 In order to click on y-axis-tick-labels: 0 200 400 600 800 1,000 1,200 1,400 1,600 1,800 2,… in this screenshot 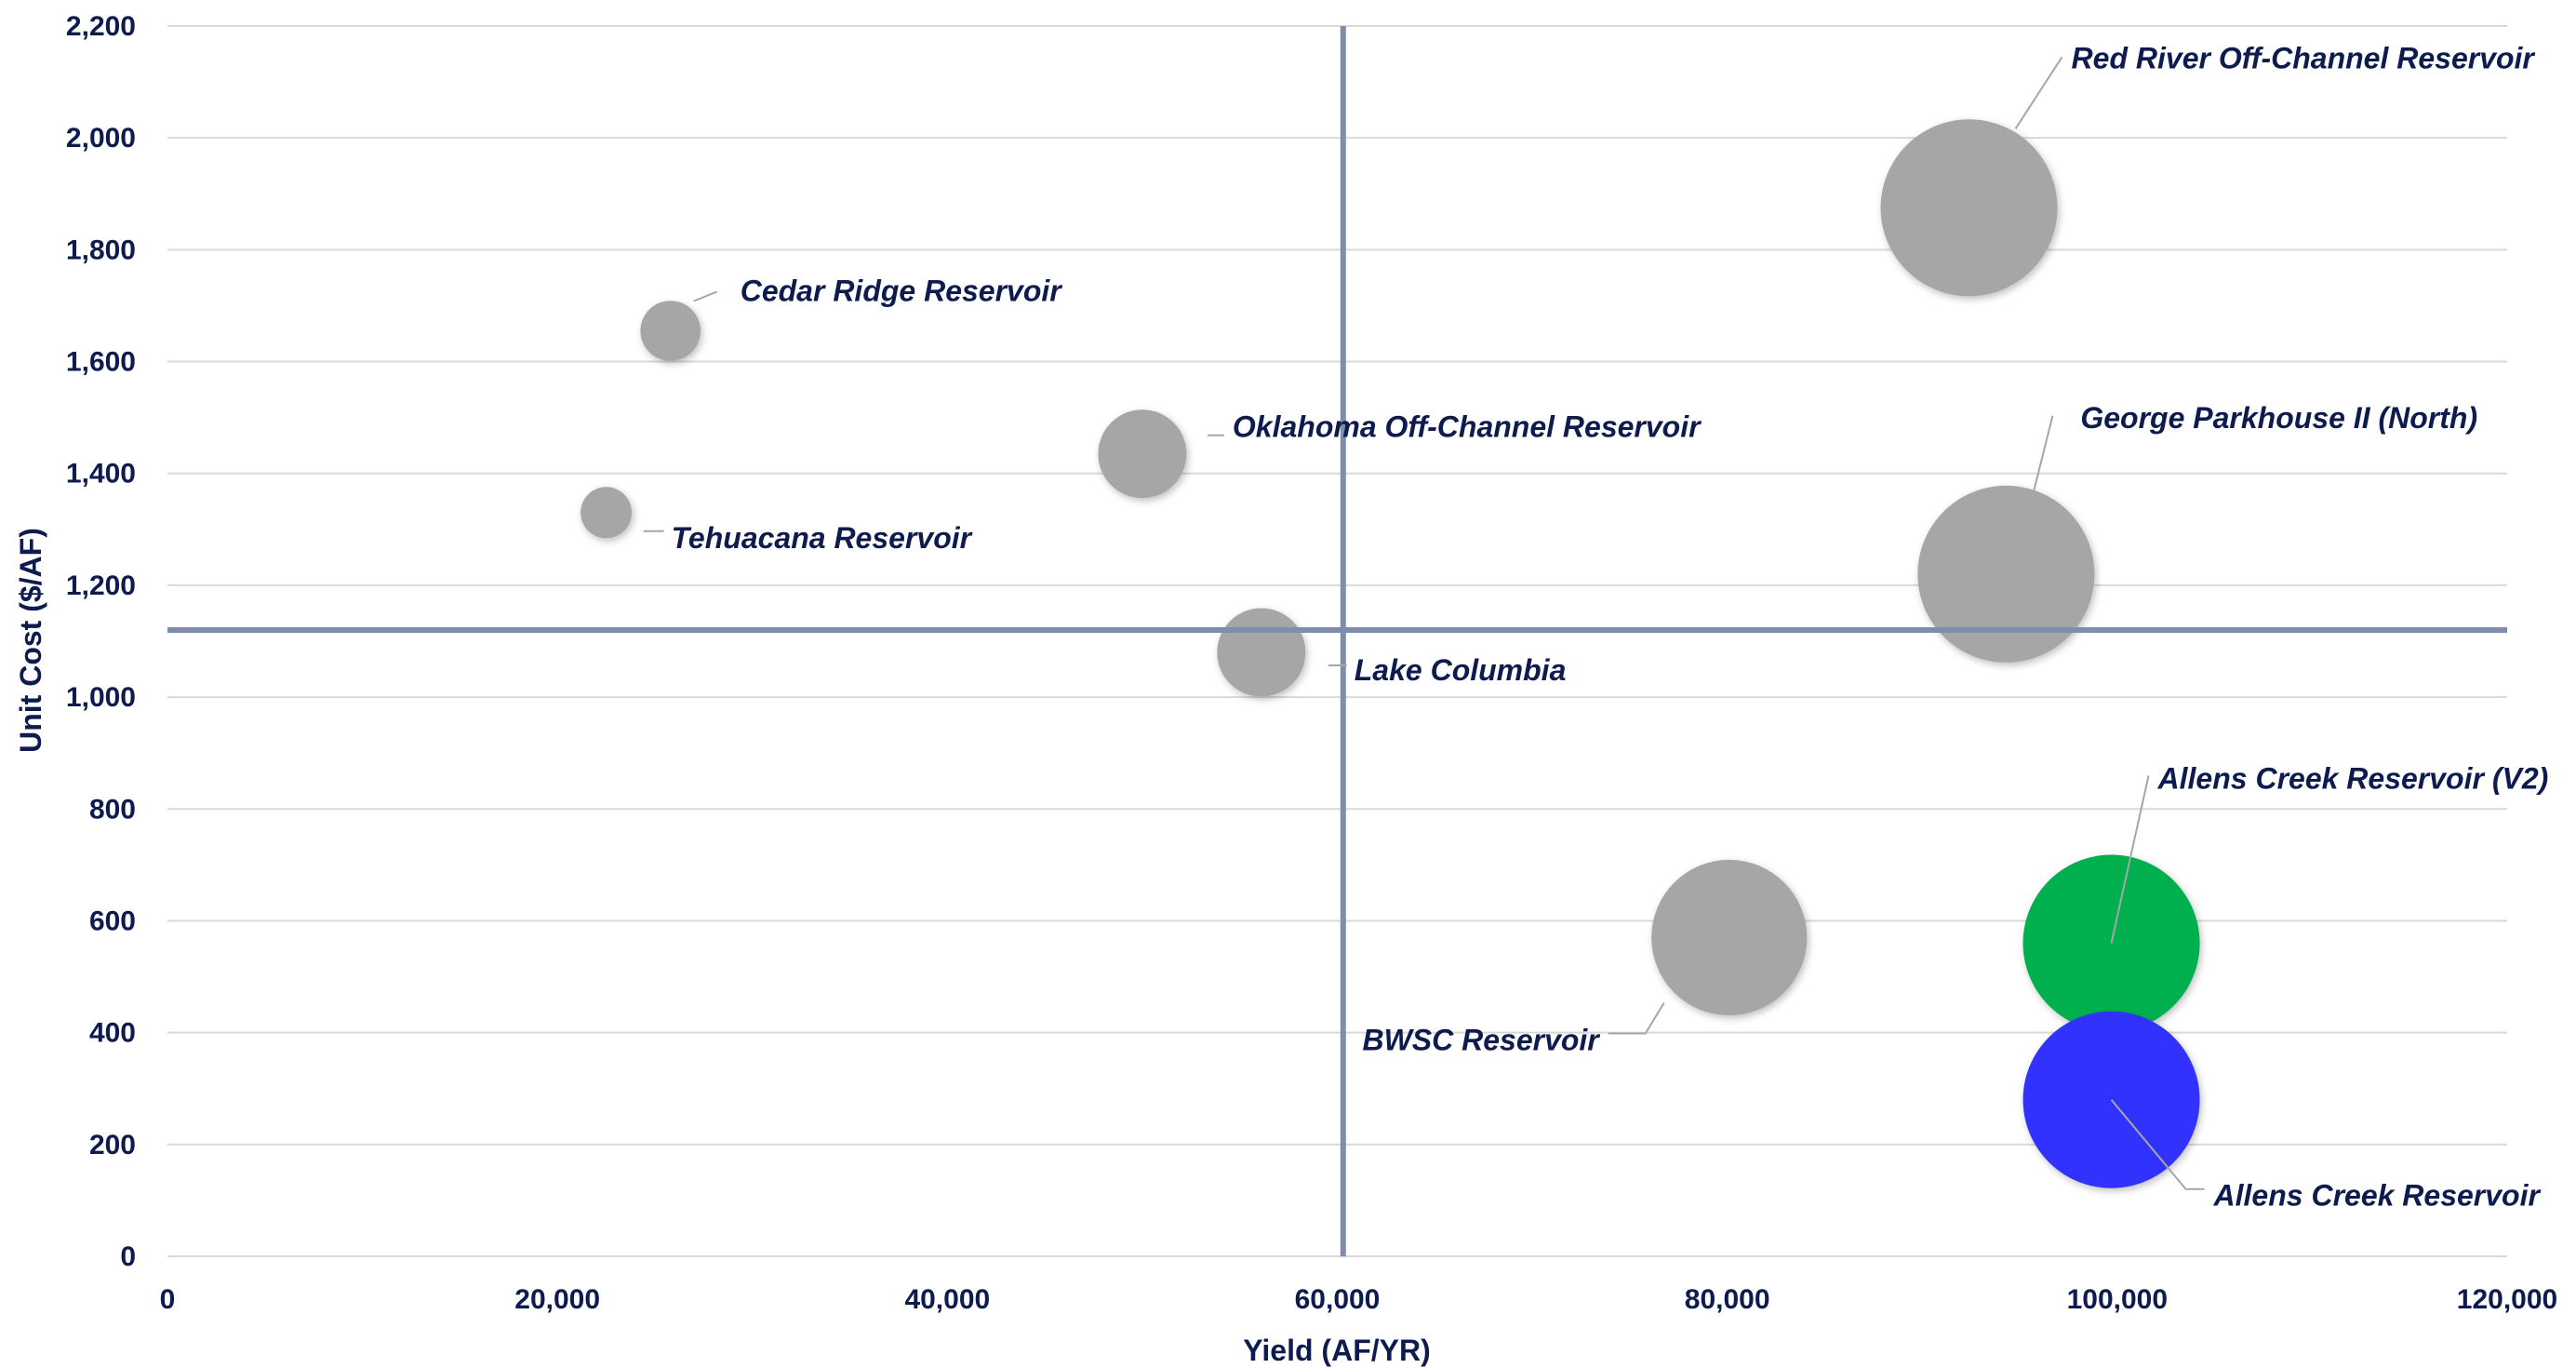, I will do `click(101, 641)`.